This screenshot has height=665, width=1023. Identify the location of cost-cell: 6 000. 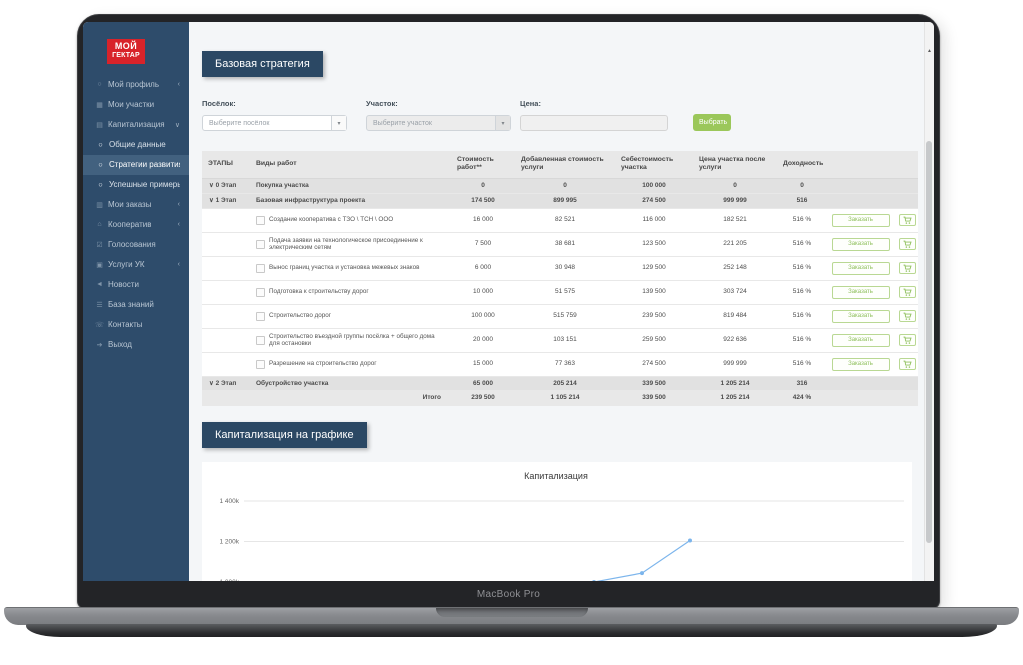
(483, 268).